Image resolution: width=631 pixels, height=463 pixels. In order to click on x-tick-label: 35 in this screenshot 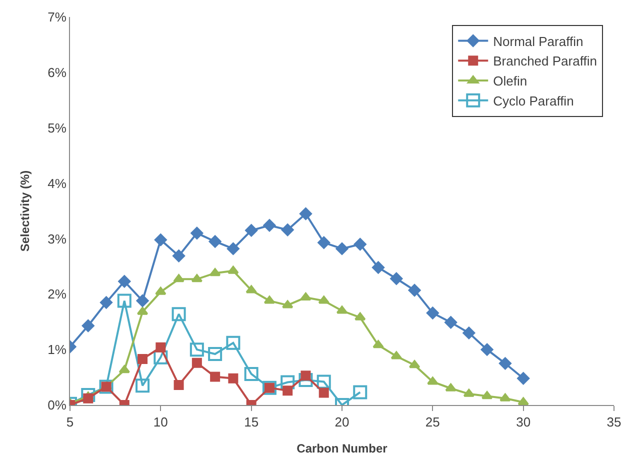, I will do `click(614, 422)`.